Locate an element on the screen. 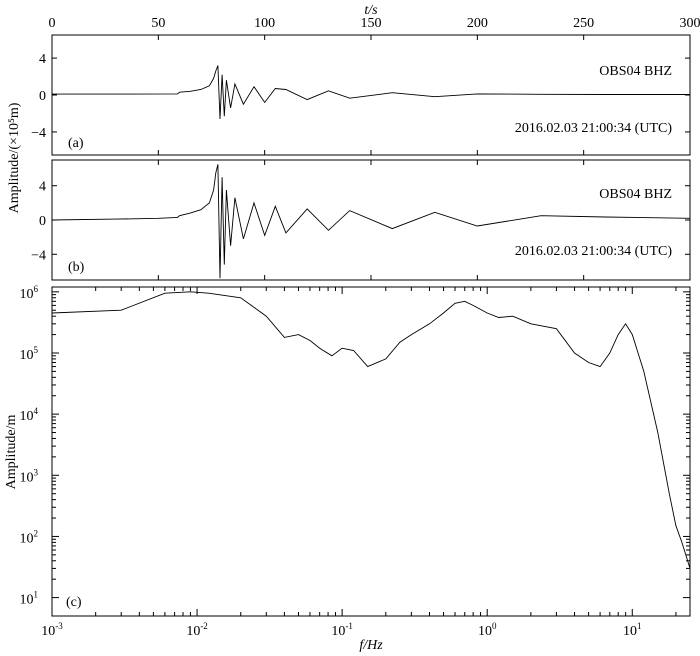 This screenshot has width=700, height=656. panel-b-y-ticks: −4 0 4 is located at coordinates (360, 221).